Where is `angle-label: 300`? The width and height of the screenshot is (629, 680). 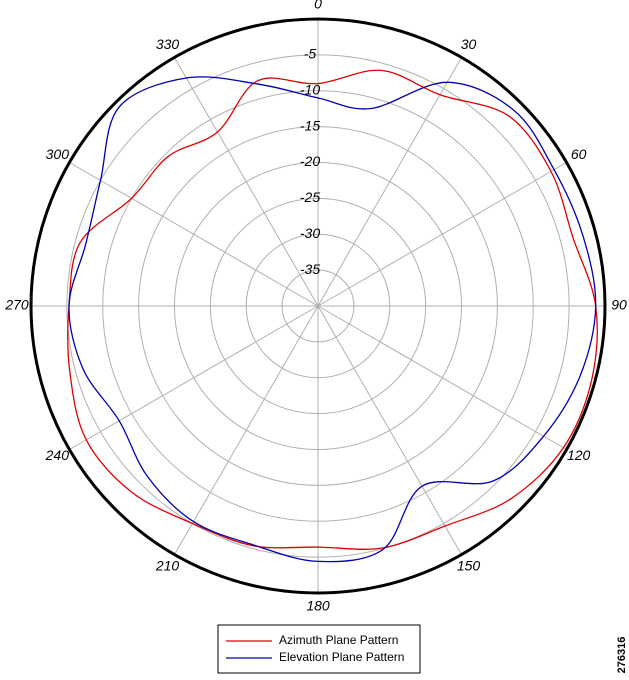 angle-label: 300 is located at coordinates (58, 154).